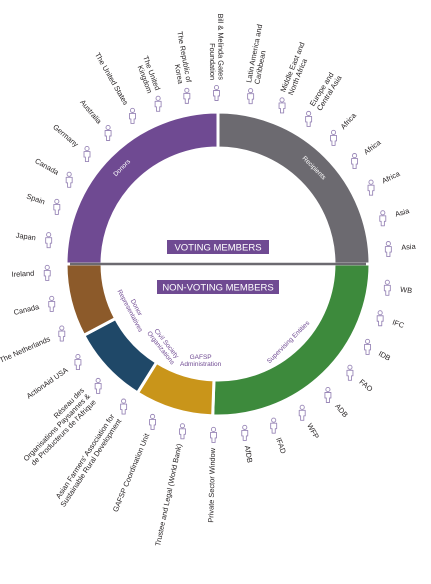 This screenshot has width=431, height=584. I want to click on member-name: WFP, so click(313, 431).